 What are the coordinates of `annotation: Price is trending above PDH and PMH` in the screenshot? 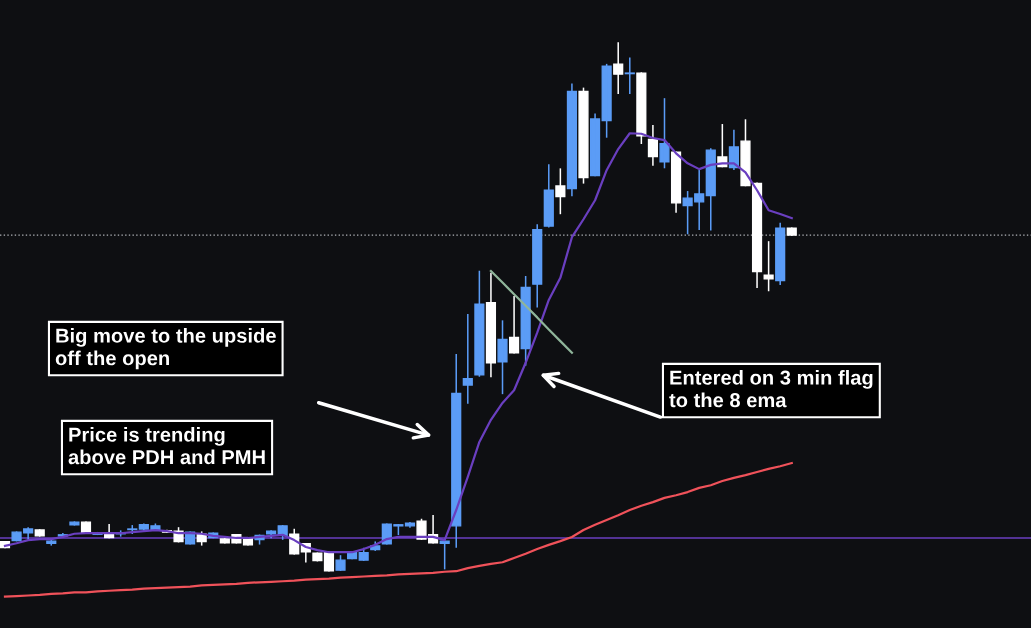 It's located at (166, 446).